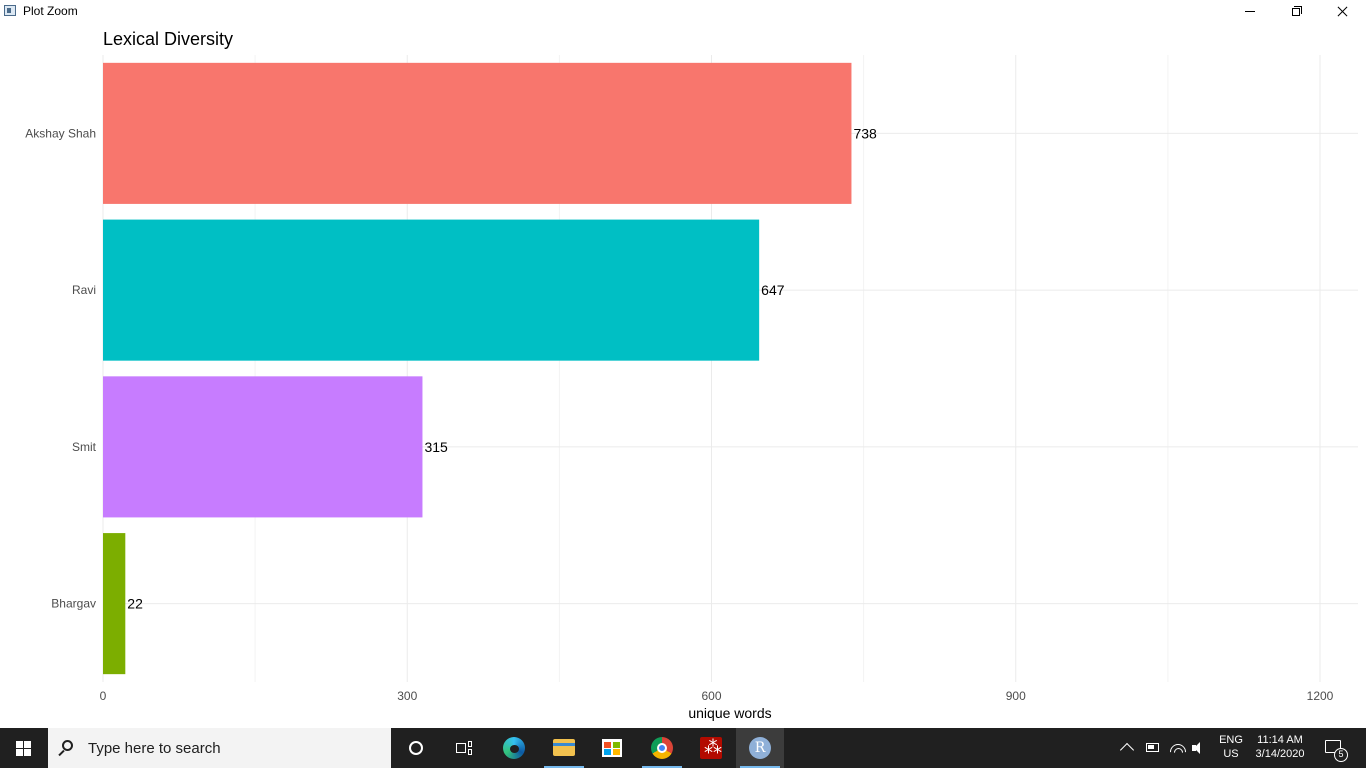 The image size is (1366, 768). I want to click on r-button: R, so click(760, 748).